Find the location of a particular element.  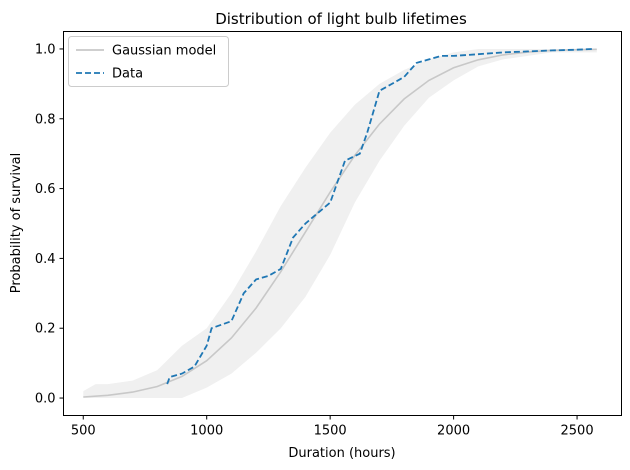

legend: Gaussian model Data is located at coordinates (148, 61).